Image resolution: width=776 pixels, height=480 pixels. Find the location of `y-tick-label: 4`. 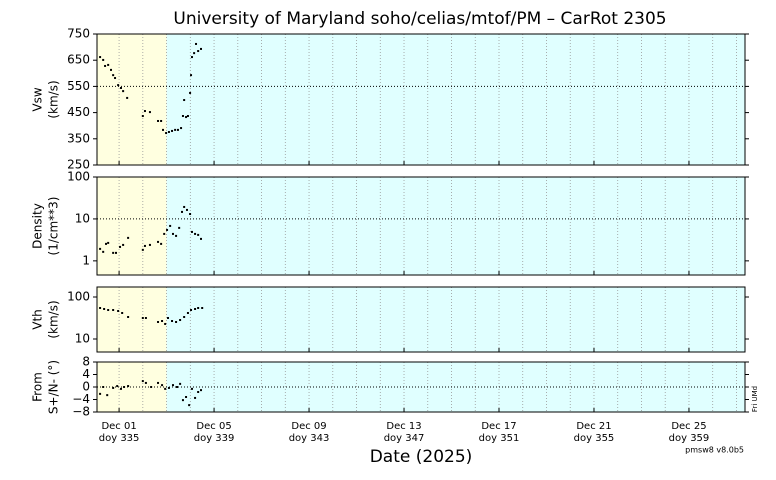

y-tick-label: 4 is located at coordinates (86, 374).